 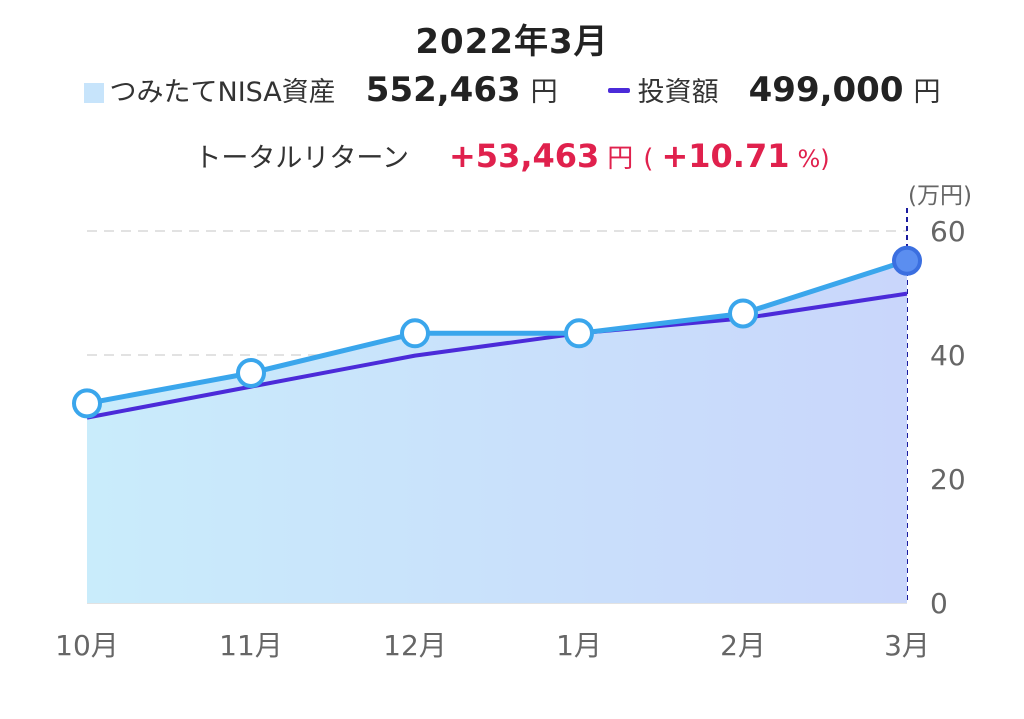 I want to click on asset-unit: 円, so click(x=544, y=92).